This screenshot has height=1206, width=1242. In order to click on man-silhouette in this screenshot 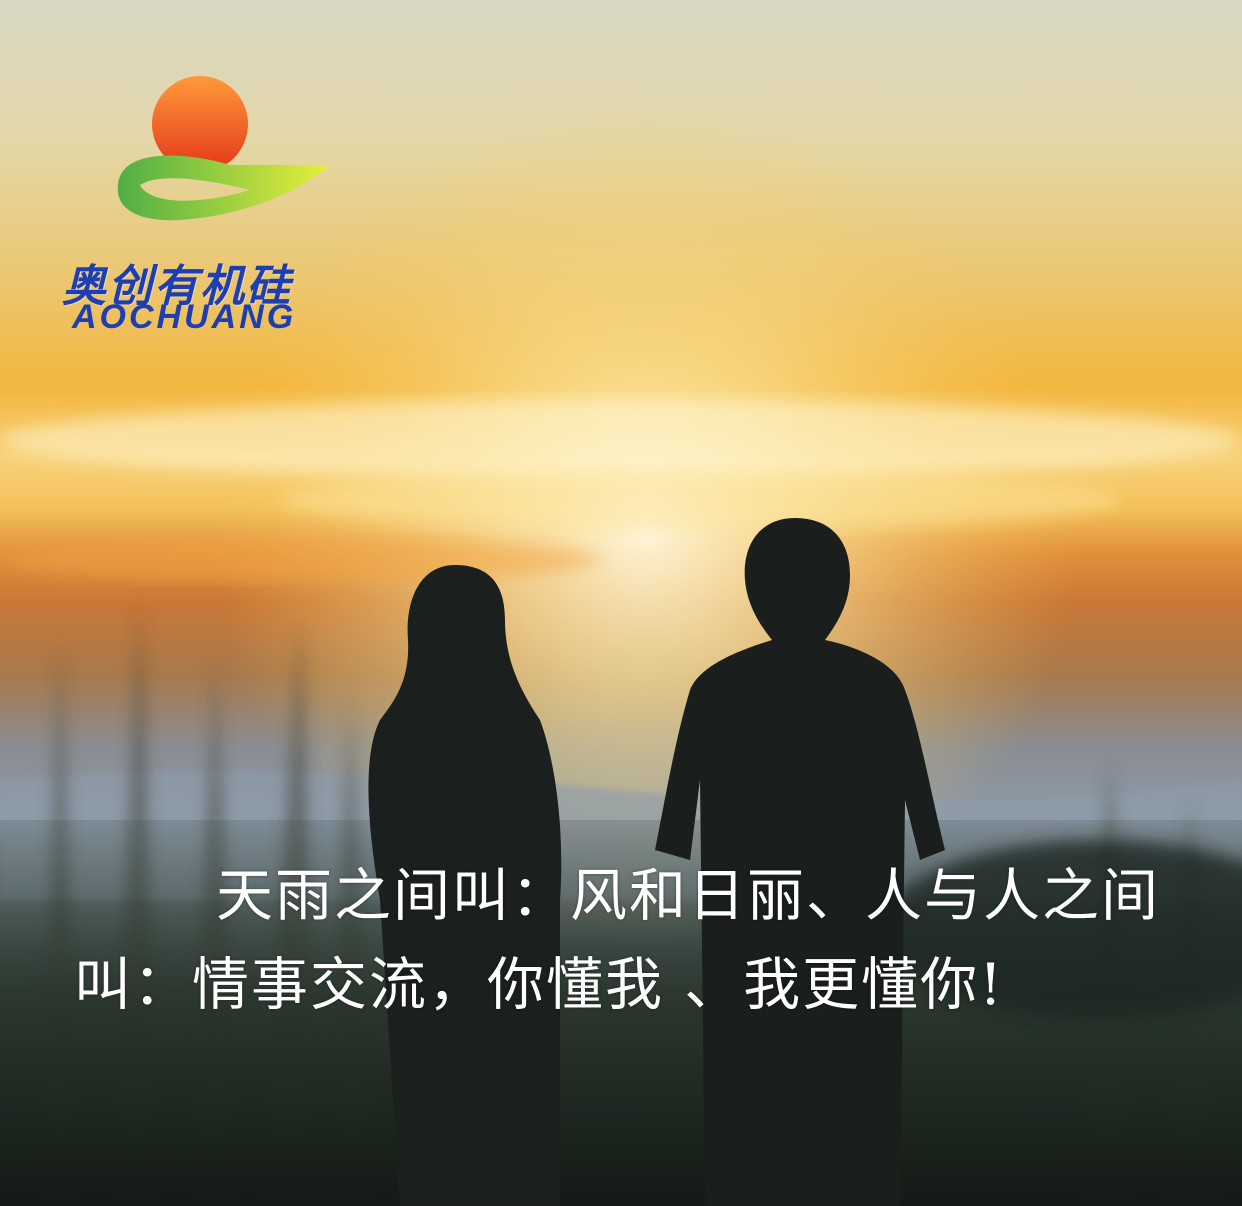, I will do `click(800, 862)`.